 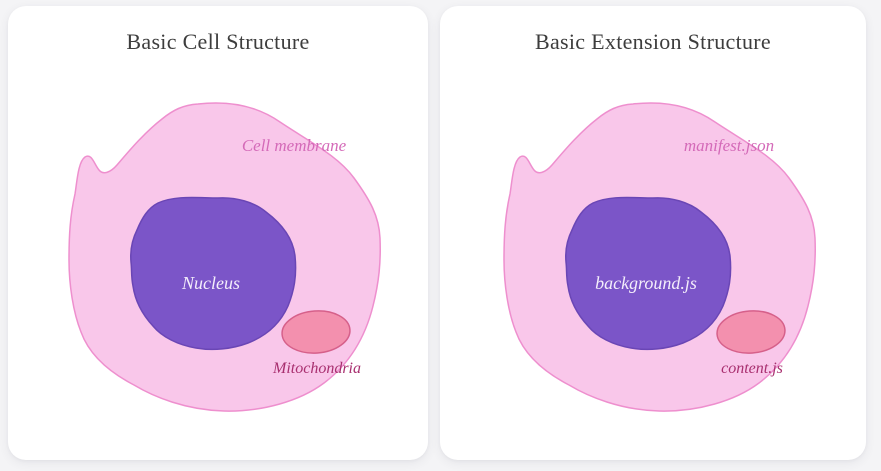 What do you see at coordinates (646, 283) in the screenshot?
I see `background-js-label: background.js` at bounding box center [646, 283].